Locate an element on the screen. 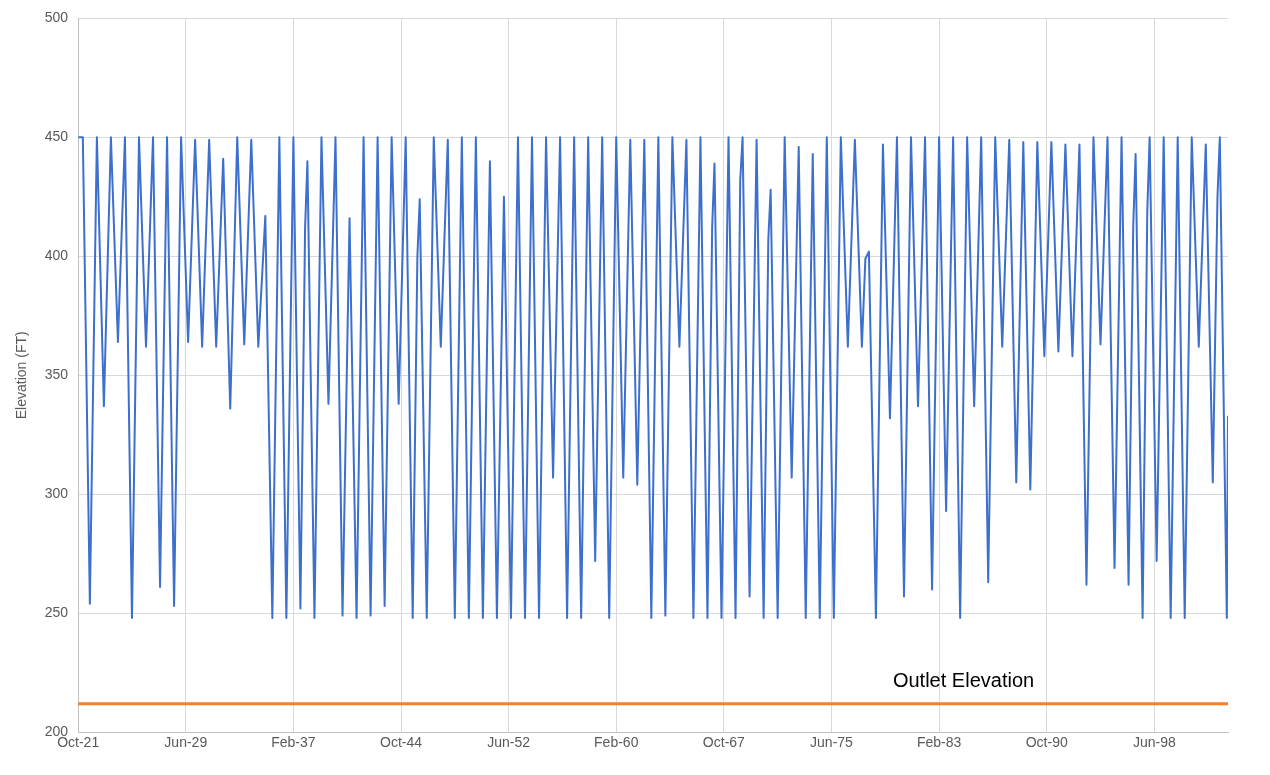 This screenshot has height=775, width=1270. x-tick-label: Feb-83 is located at coordinates (939, 742).